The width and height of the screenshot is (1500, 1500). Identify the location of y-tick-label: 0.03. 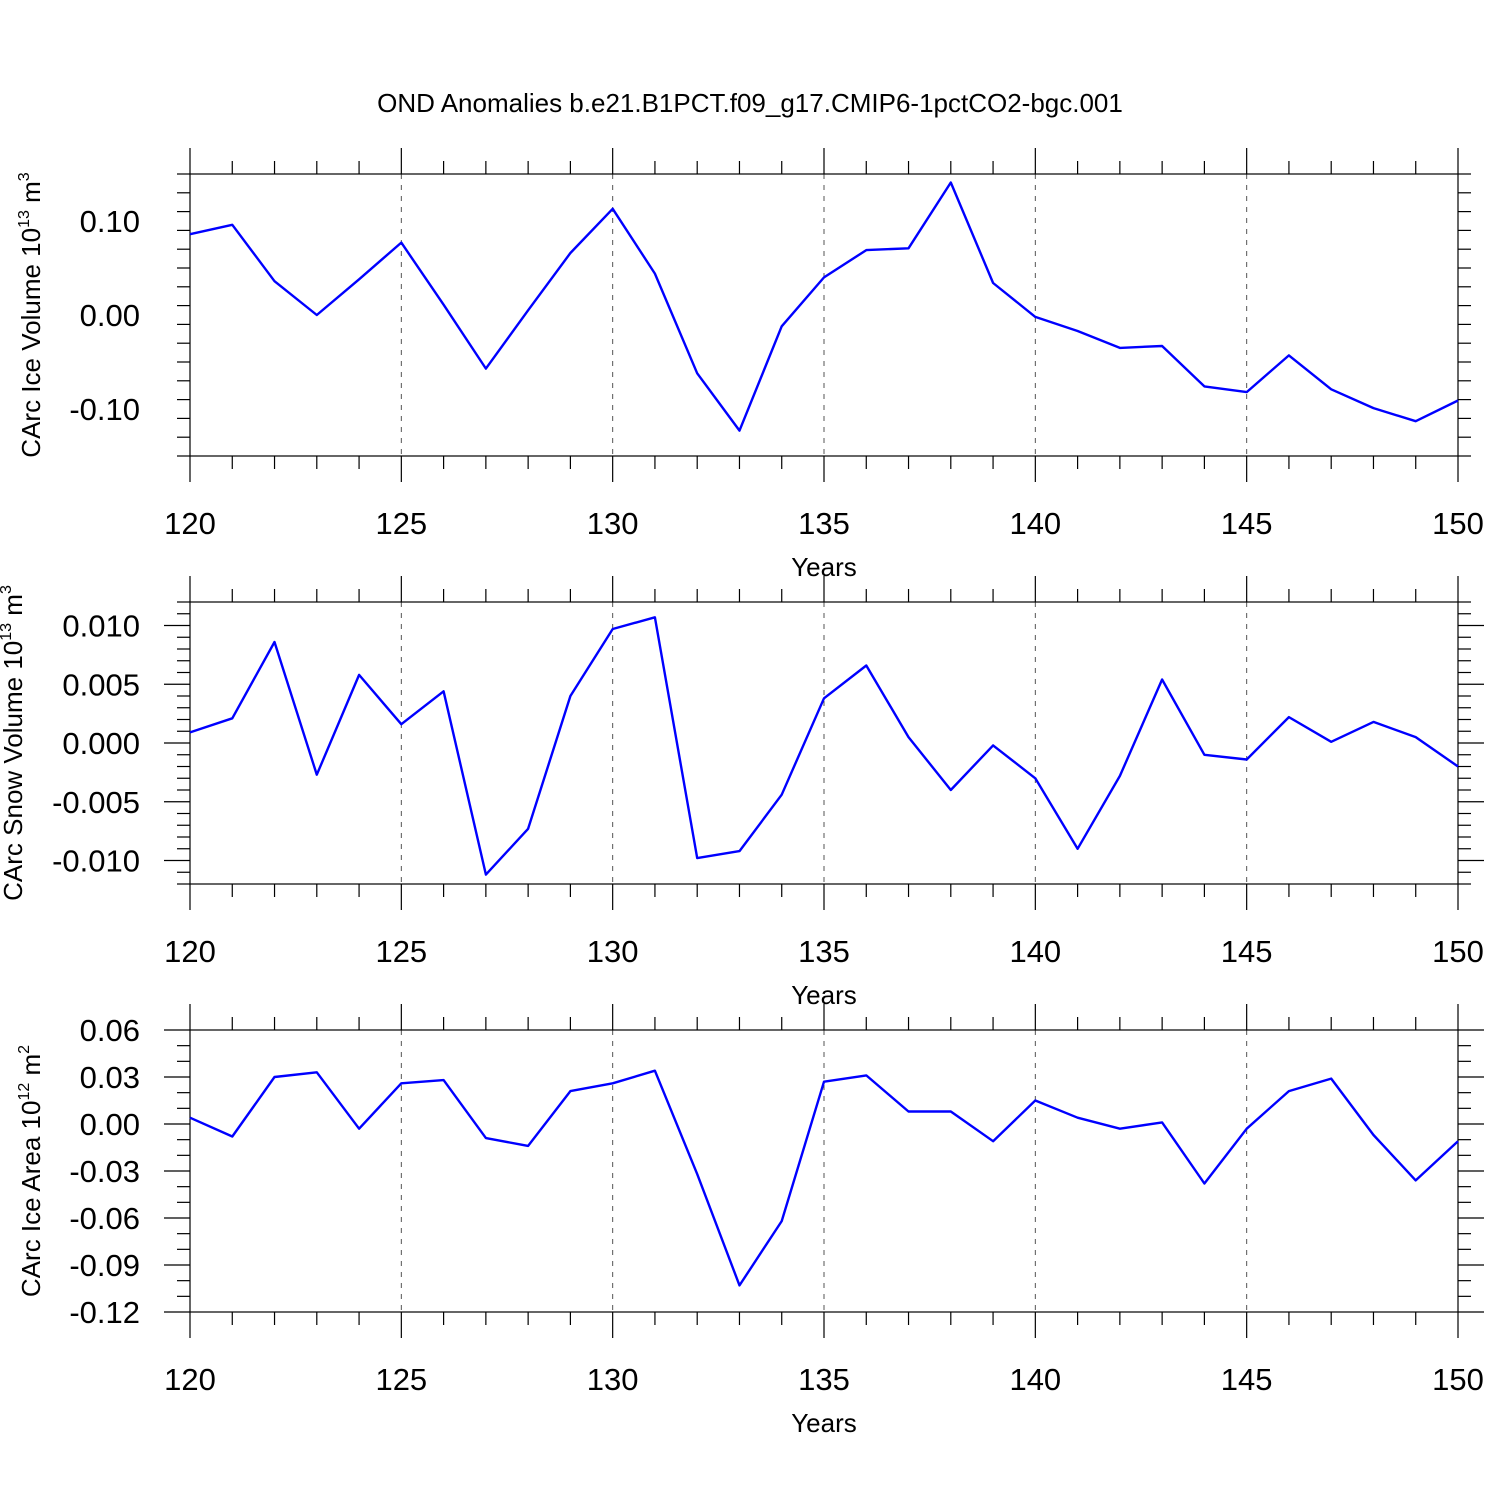
(110, 1077).